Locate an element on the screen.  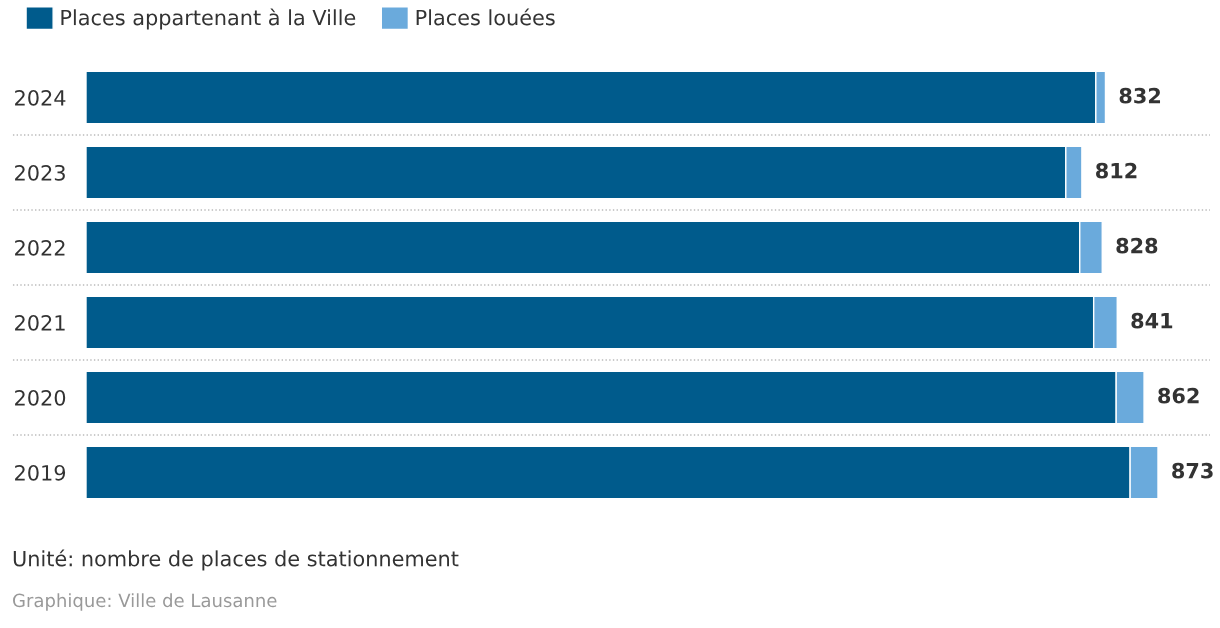
y-tick-label: 2021 is located at coordinates (40, 322).